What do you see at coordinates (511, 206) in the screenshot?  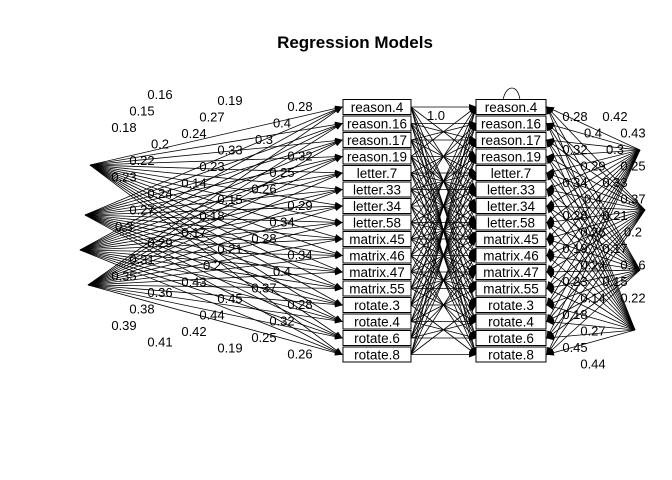 I see `node-label: letter.34` at bounding box center [511, 206].